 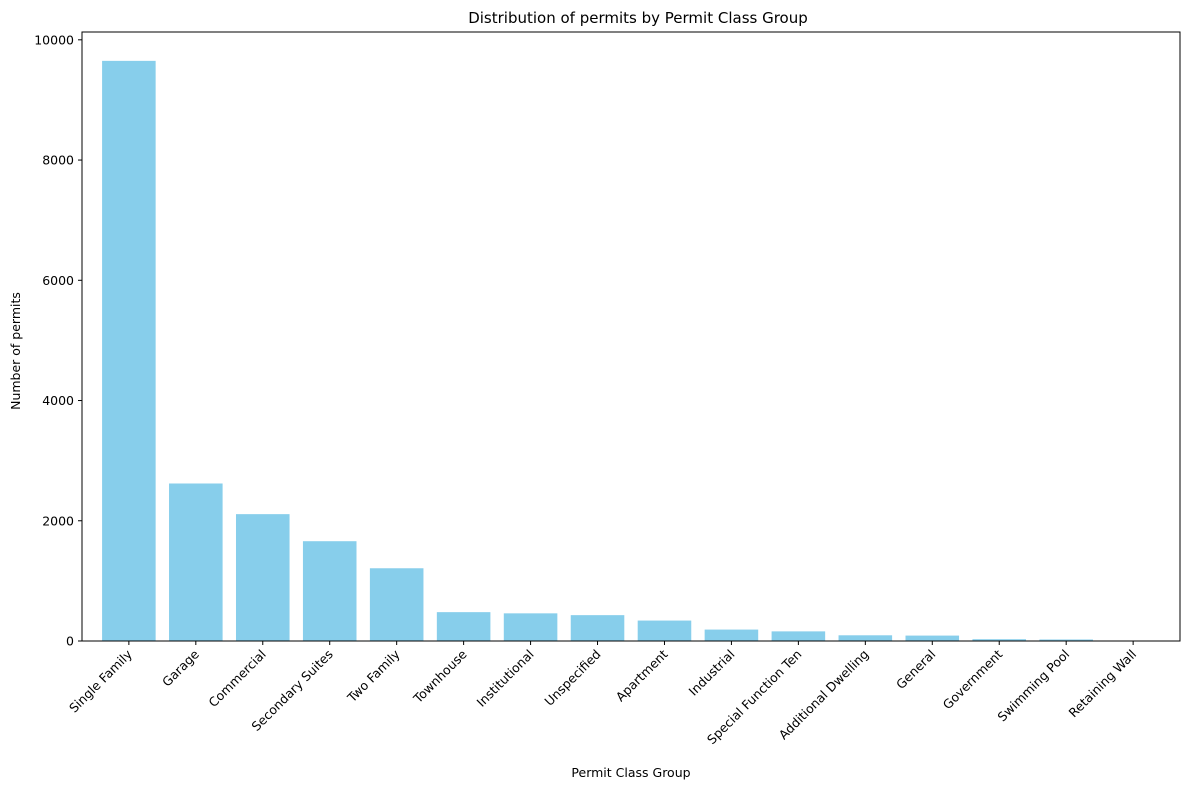 I want to click on x-tick-label: Commercial, so click(x=236, y=678).